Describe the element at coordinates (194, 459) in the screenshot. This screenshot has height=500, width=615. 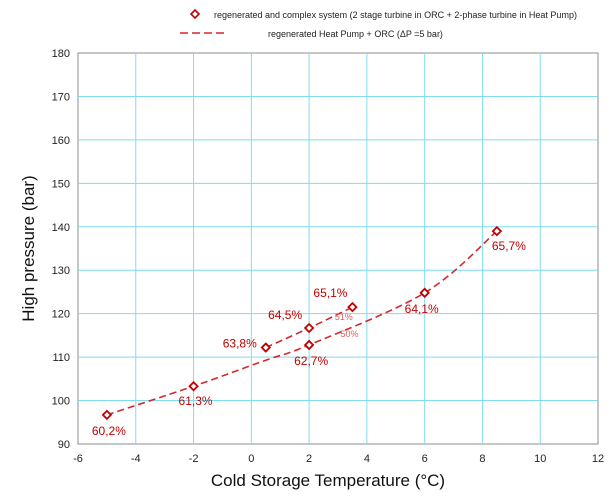
I see `x-tick-label: -2` at that location.